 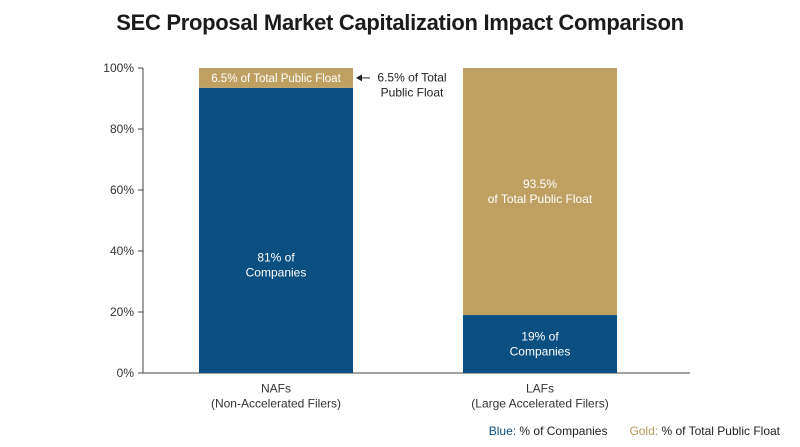 What do you see at coordinates (719, 431) in the screenshot?
I see `legend-gold-text: % of Total Public Float` at bounding box center [719, 431].